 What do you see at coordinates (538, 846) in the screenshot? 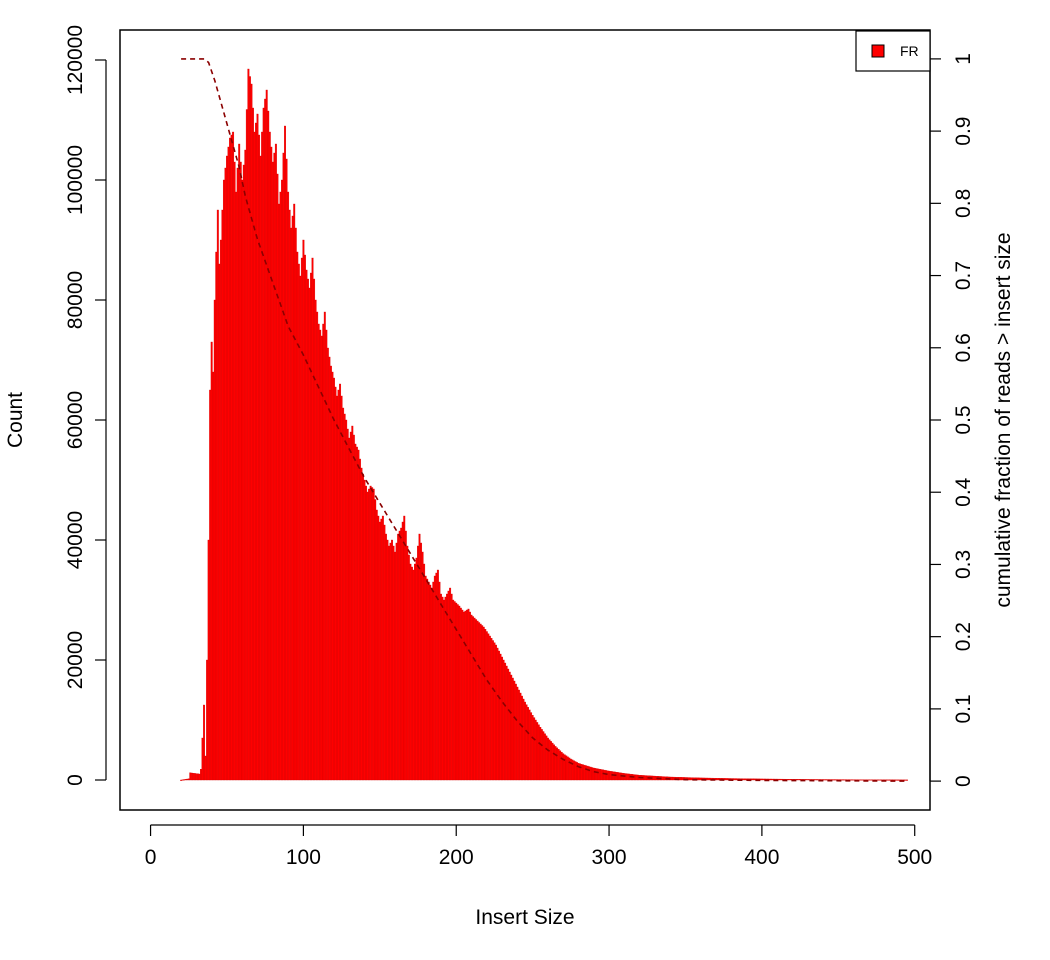
I see `x-axis: 0 100 200 300 400 500` at bounding box center [538, 846].